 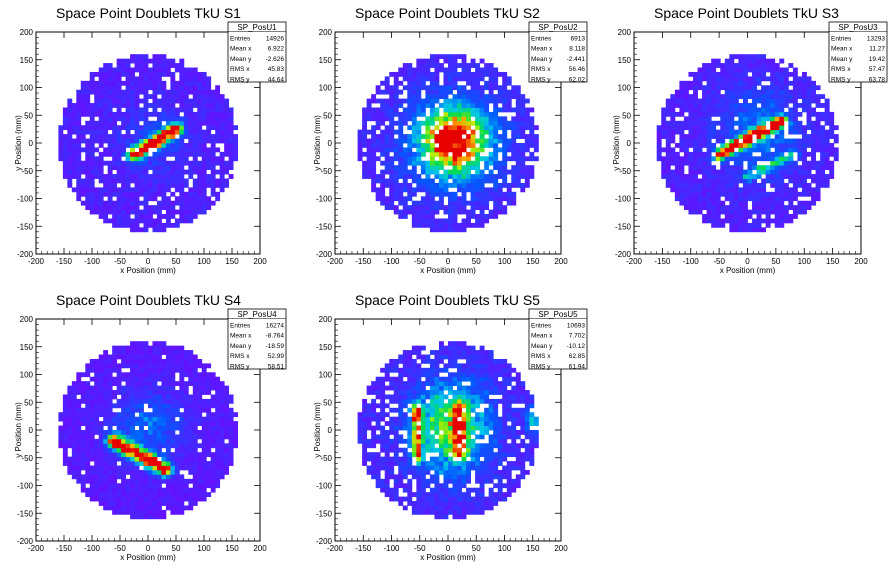 What do you see at coordinates (447, 13) in the screenshot?
I see `chart-title: Space Point Doublets TkU S2` at bounding box center [447, 13].